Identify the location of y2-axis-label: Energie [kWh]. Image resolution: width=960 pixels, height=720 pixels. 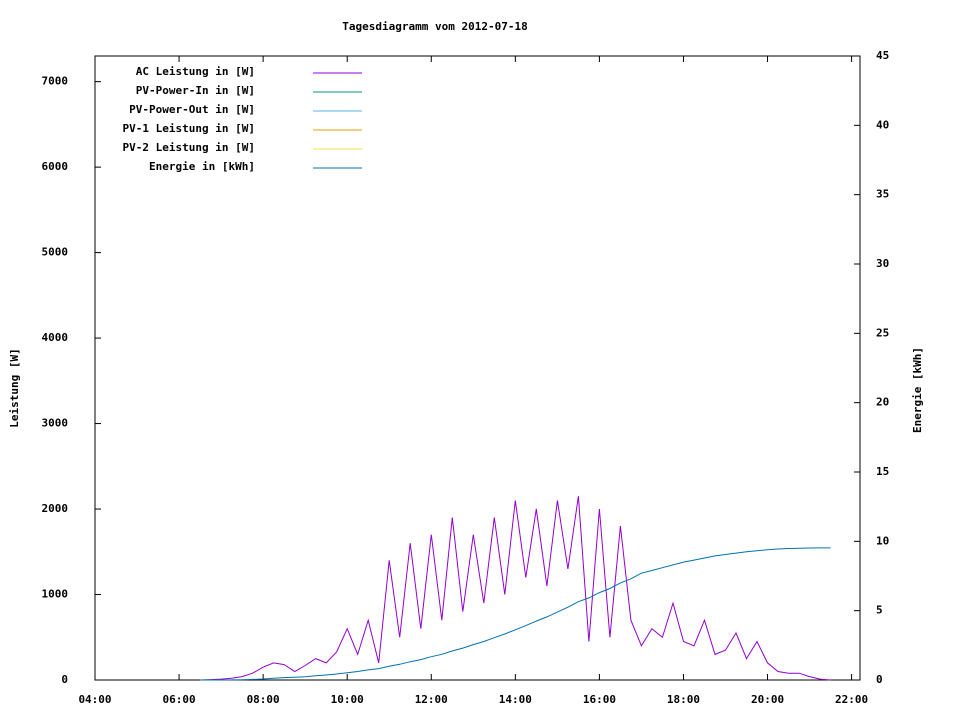
(917, 390).